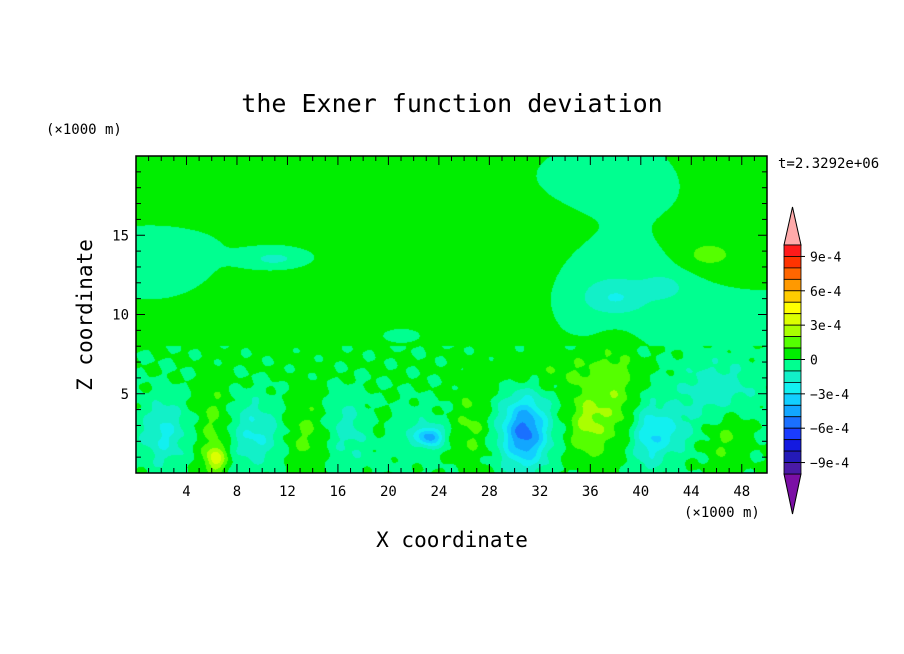  Describe the element at coordinates (825, 292) in the screenshot. I see `colorbar-label: 6e-4` at that location.